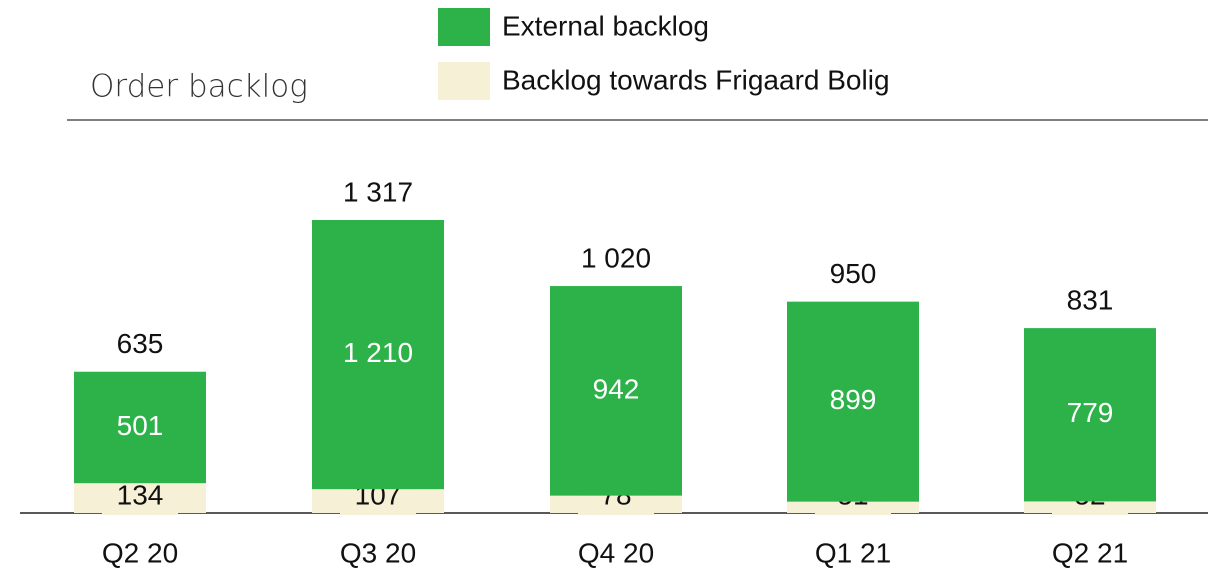 This screenshot has height=583, width=1215. I want to click on data-label: 779, so click(1090, 412).